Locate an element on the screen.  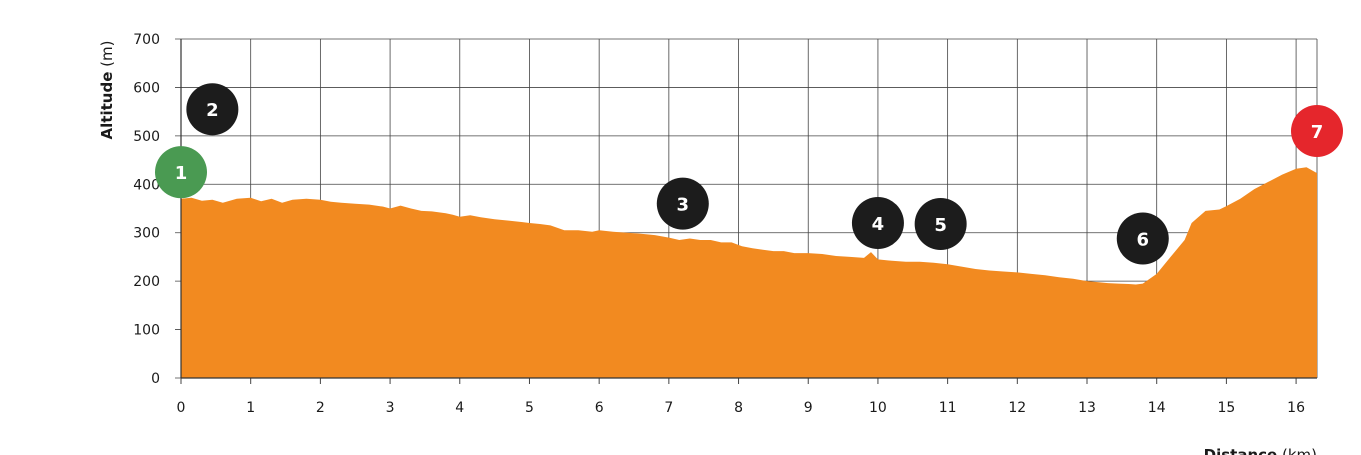
y-tick-label: 200 is located at coordinates (146, 282).